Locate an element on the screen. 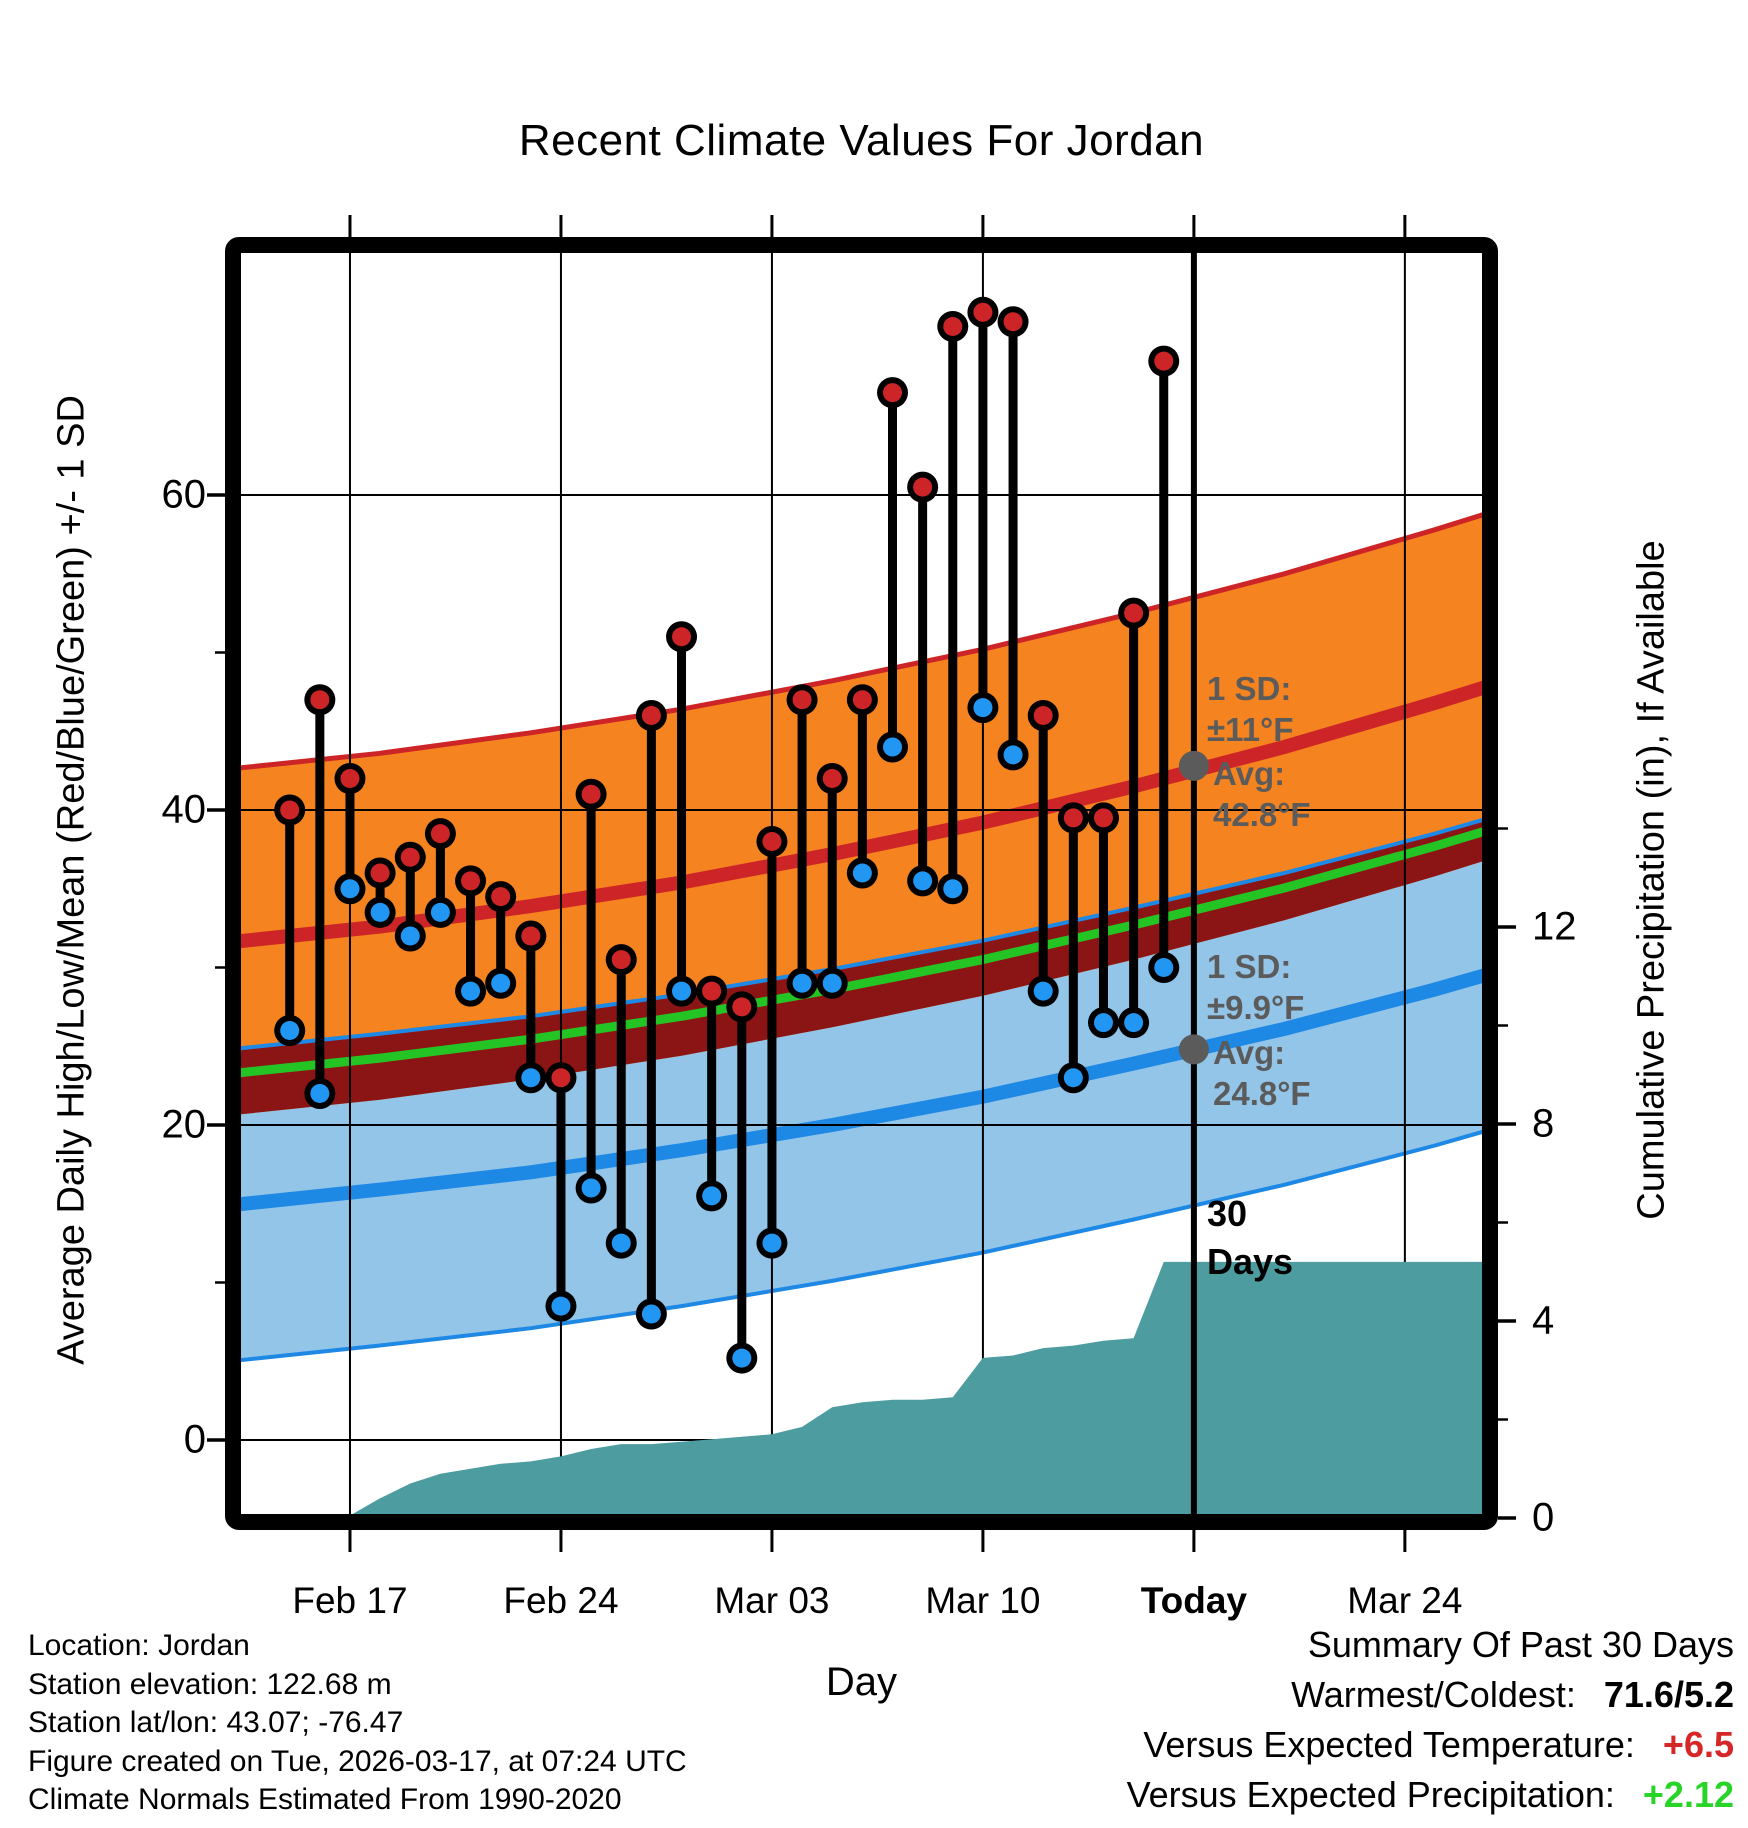  vs-precip-value: +2.12 is located at coordinates (1688, 1794).